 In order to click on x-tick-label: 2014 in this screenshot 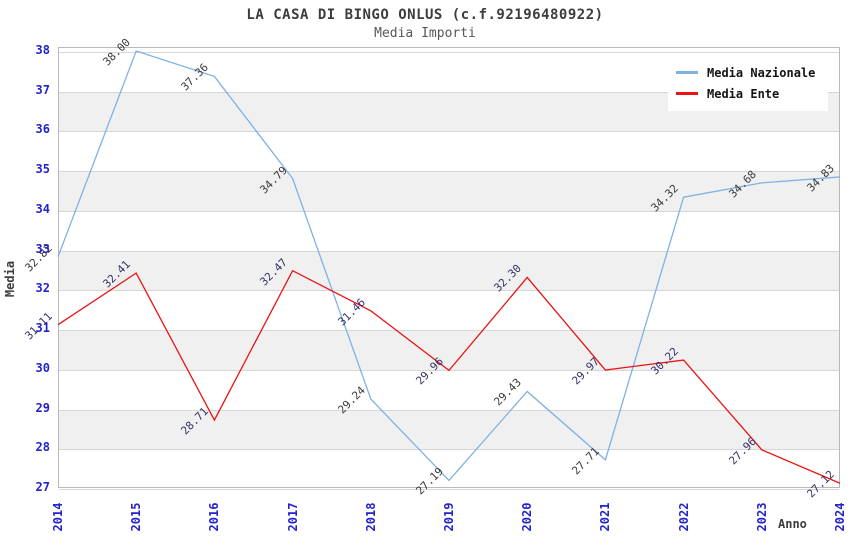, I will do `click(58, 517)`.